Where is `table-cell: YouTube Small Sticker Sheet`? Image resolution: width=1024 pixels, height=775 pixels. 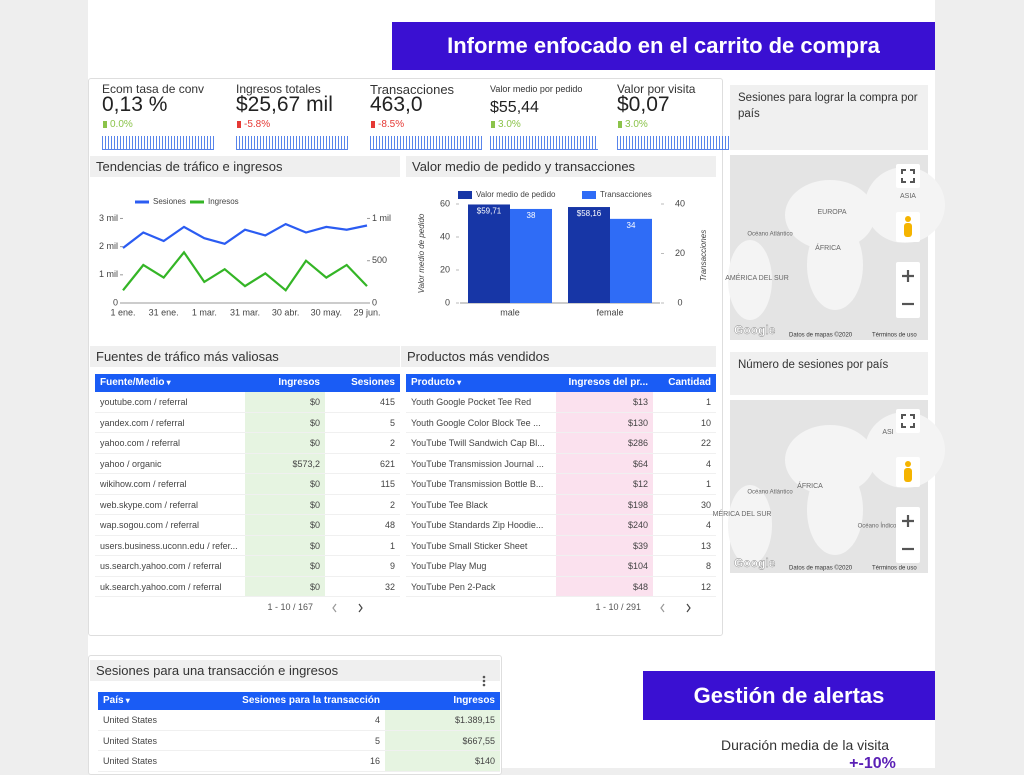 table-cell: YouTube Small Sticker Sheet is located at coordinates (481, 546).